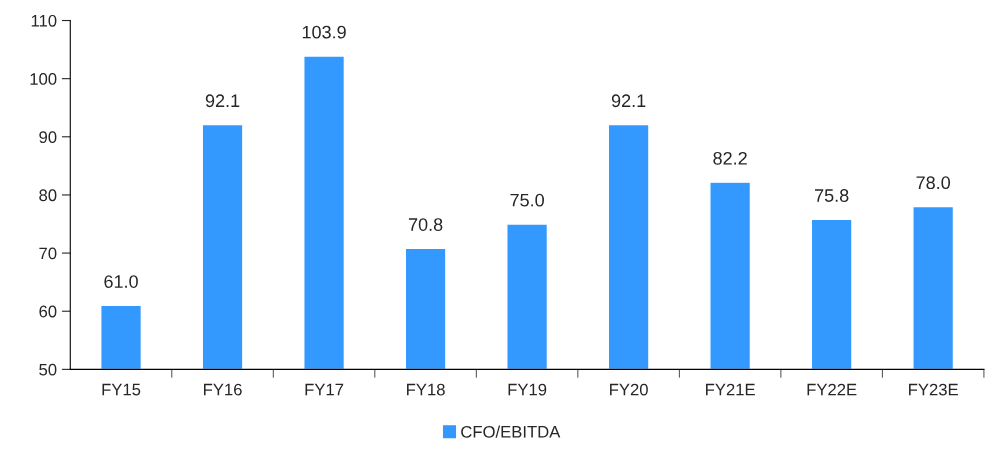  What do you see at coordinates (933, 183) in the screenshot?
I see `data-label: 78.0` at bounding box center [933, 183].